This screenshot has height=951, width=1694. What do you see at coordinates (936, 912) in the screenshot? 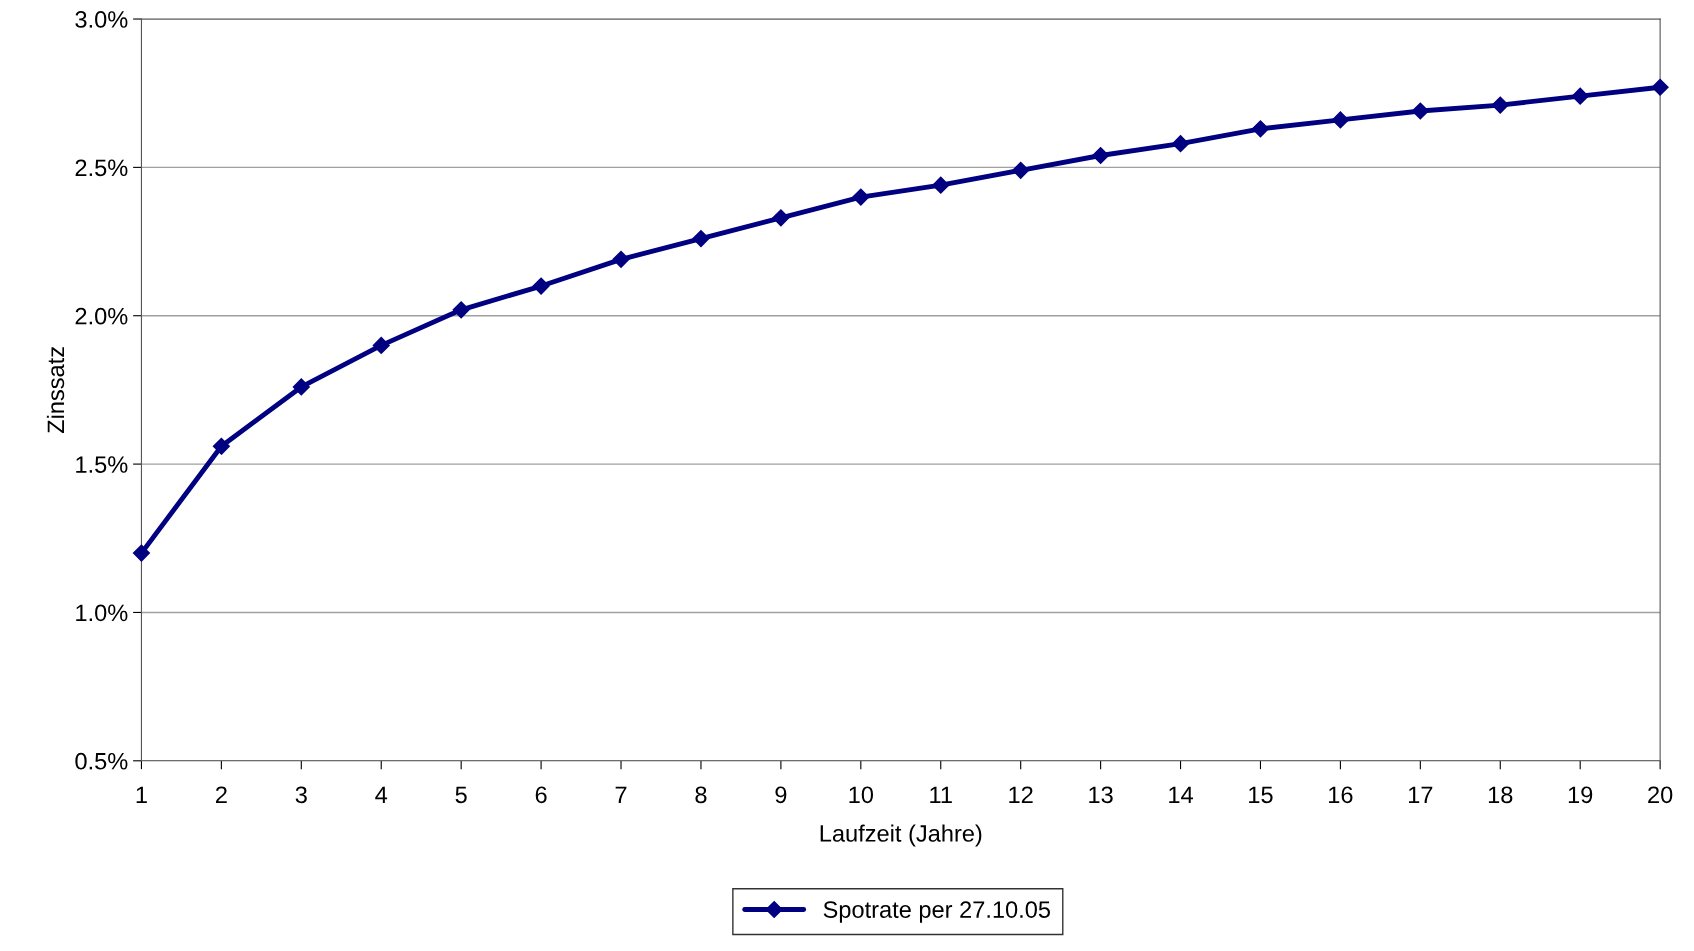
I see `legend-label: Spotrate per 27.10.05` at bounding box center [936, 912].